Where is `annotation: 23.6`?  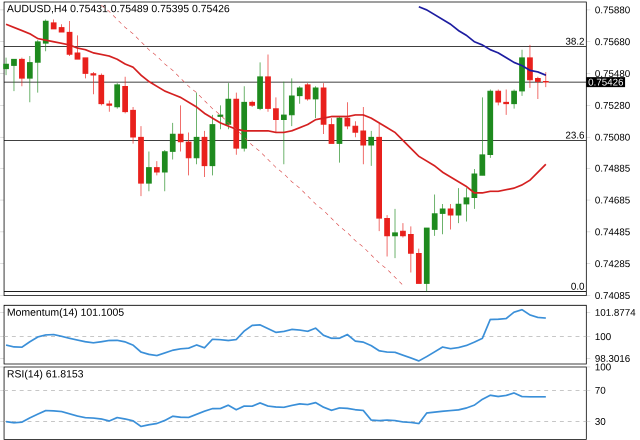 annotation: 23.6 is located at coordinates (575, 134).